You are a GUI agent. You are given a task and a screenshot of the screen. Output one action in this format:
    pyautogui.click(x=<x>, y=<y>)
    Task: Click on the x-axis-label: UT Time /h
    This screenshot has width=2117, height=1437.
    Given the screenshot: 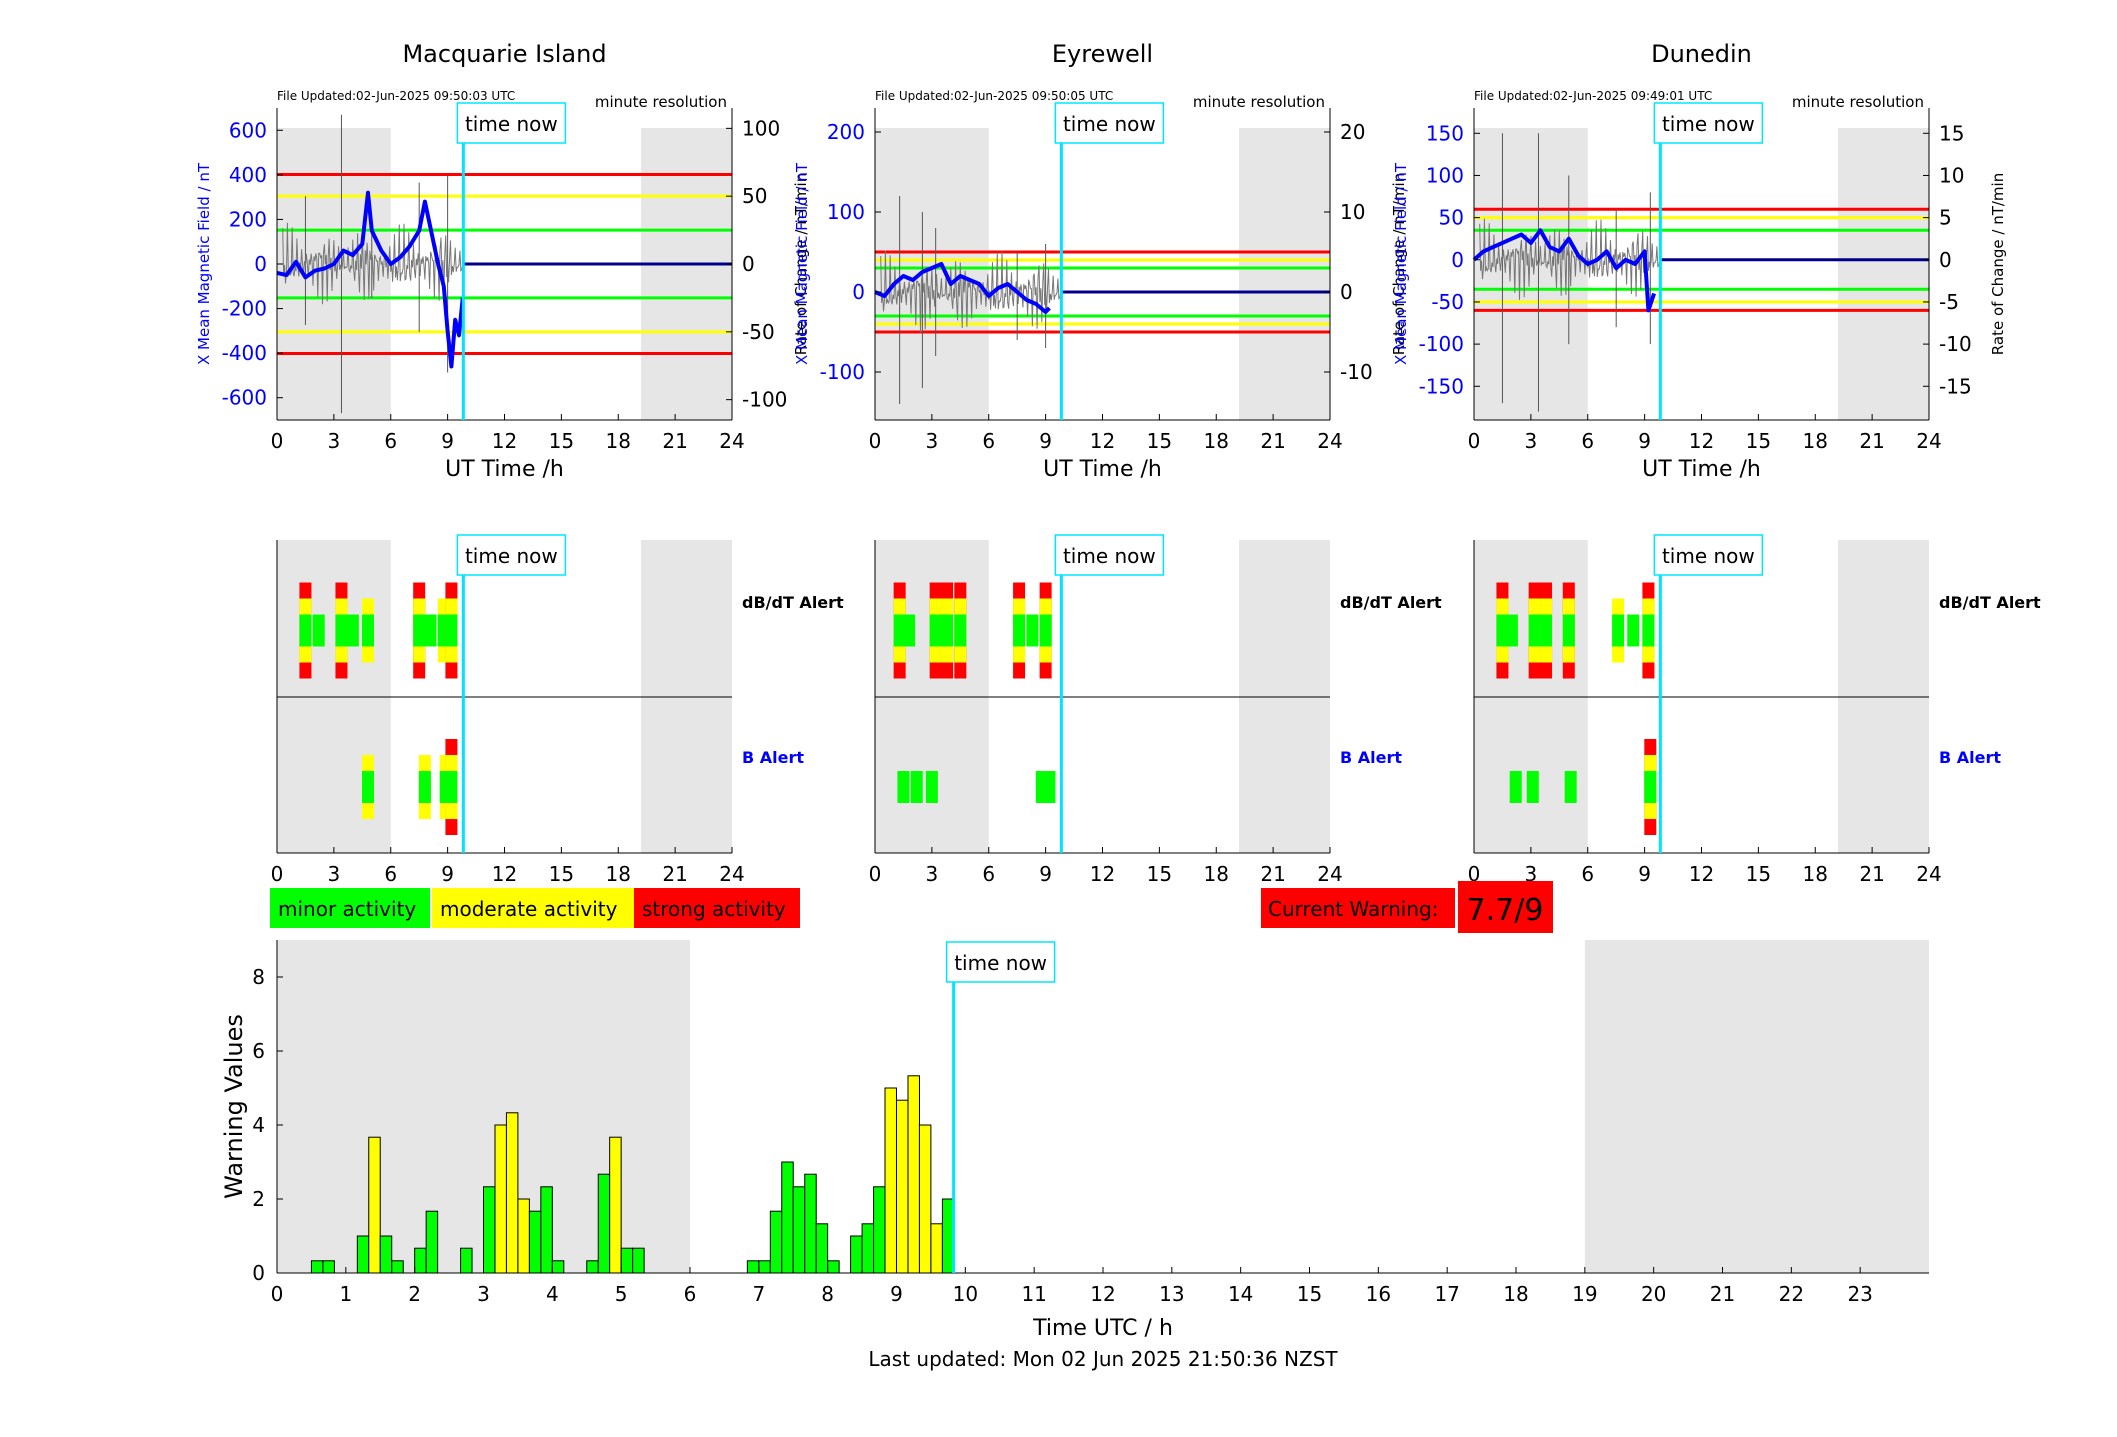 What is the action you would take?
    pyautogui.click(x=1701, y=469)
    